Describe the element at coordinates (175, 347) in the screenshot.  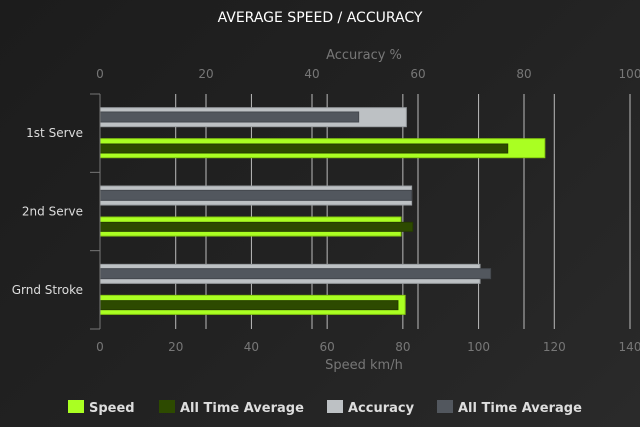
I see `bottom-tick-label: 20` at that location.